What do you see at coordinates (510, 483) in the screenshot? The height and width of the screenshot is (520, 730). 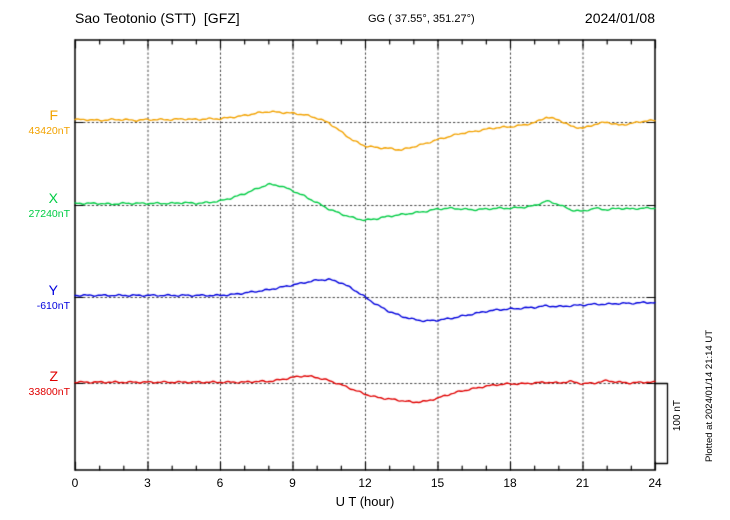 I see `x-tick-label-18: 18` at bounding box center [510, 483].